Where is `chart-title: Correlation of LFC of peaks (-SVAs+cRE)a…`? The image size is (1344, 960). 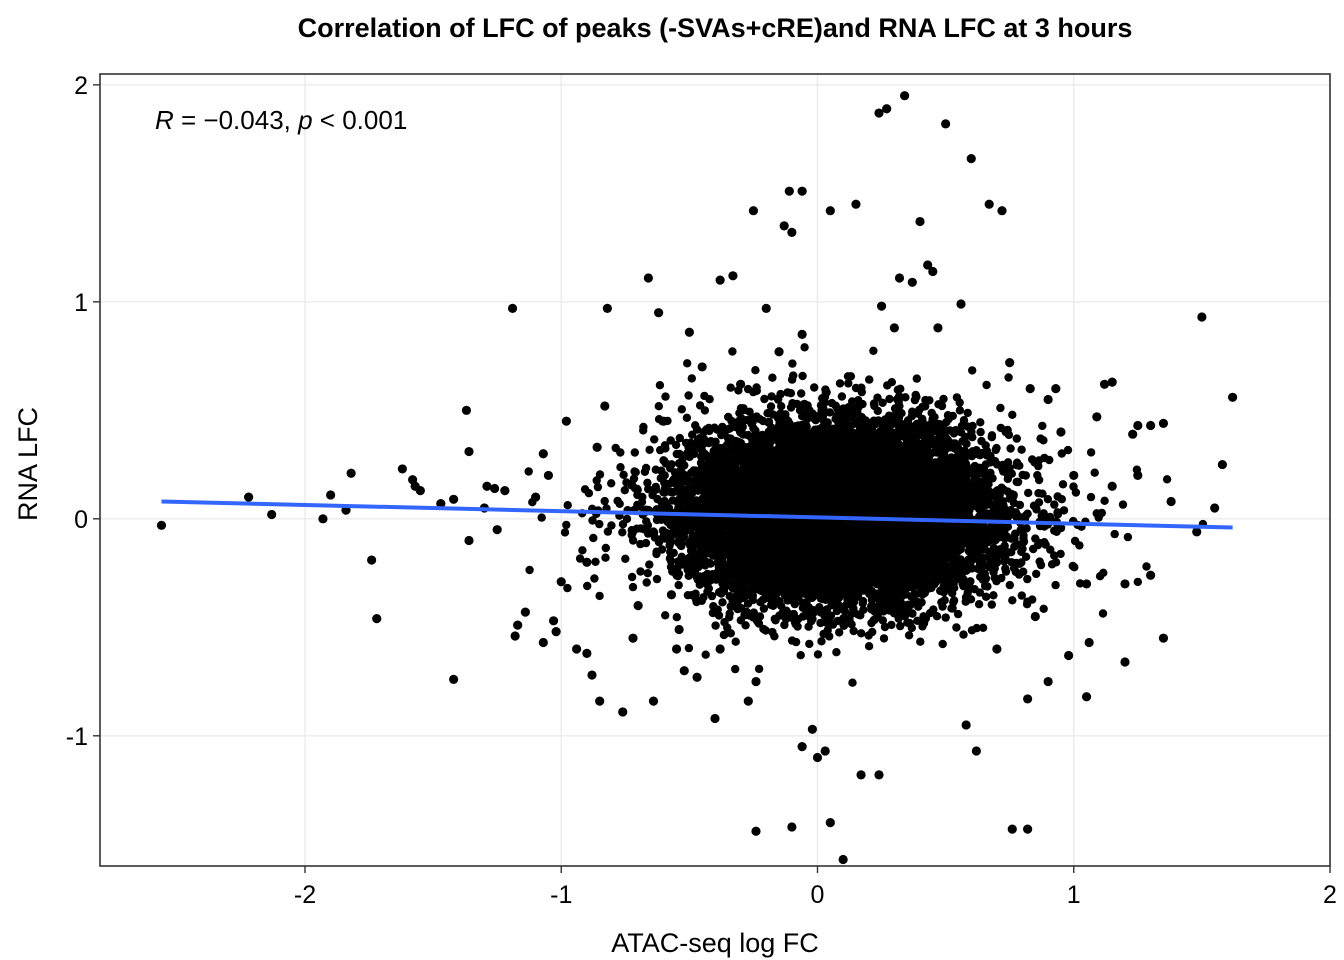 chart-title: Correlation of LFC of peaks (-SVAs+cRE)a… is located at coordinates (715, 28).